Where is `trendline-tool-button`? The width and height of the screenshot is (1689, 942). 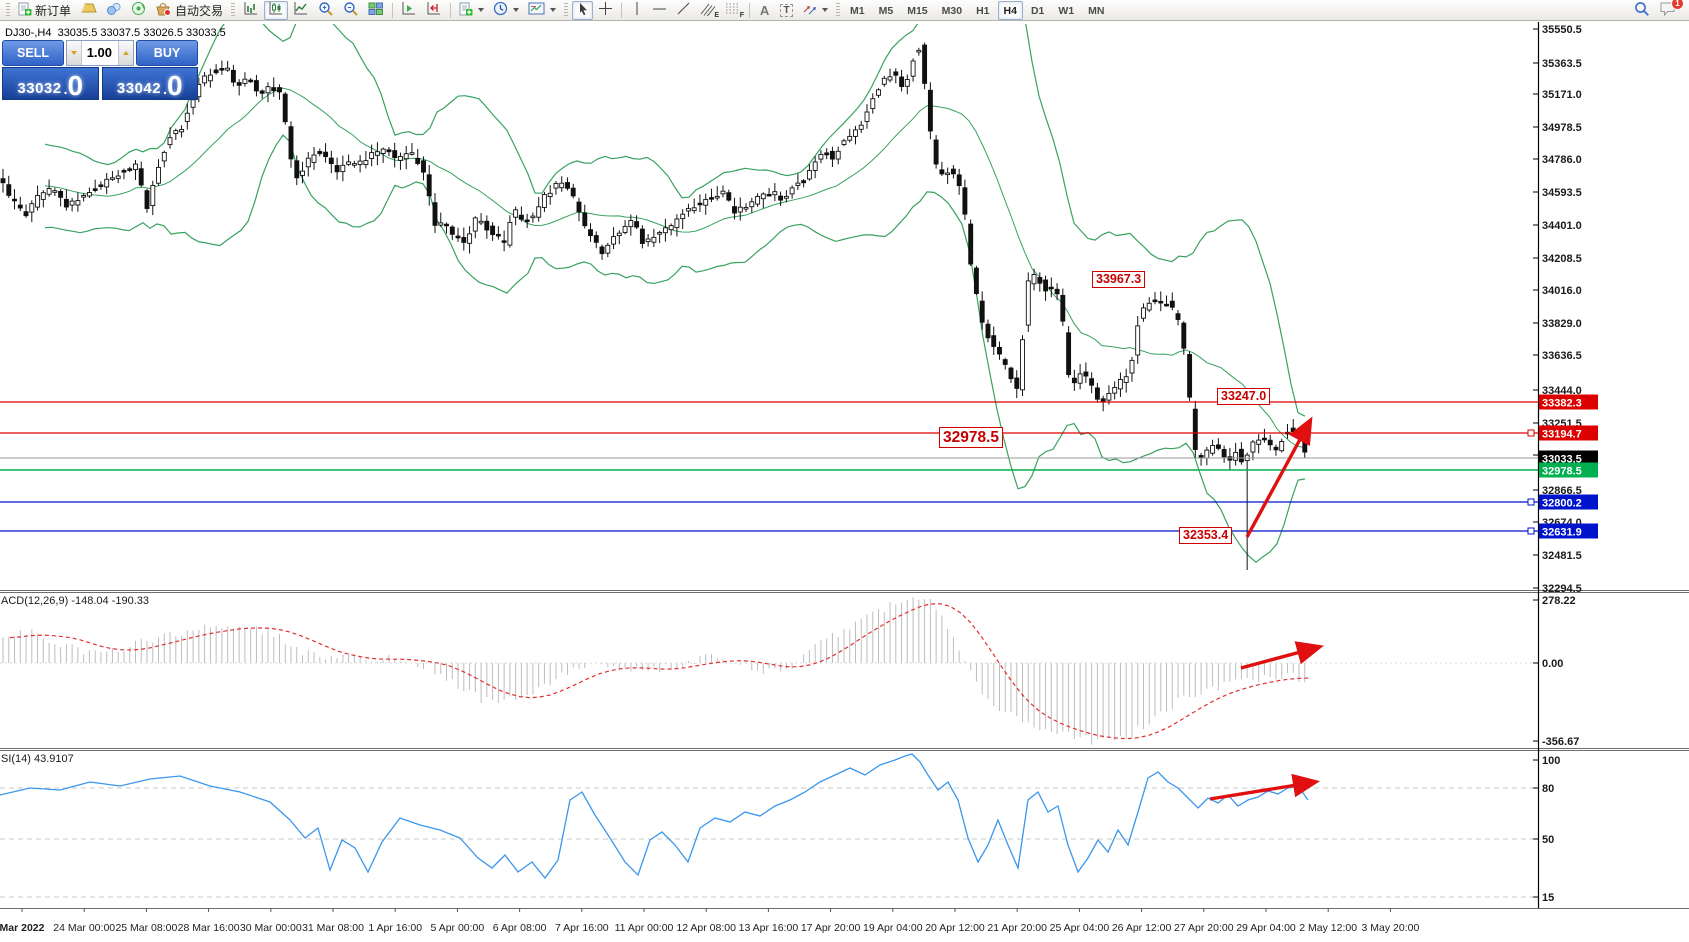 trendline-tool-button is located at coordinates (683, 10).